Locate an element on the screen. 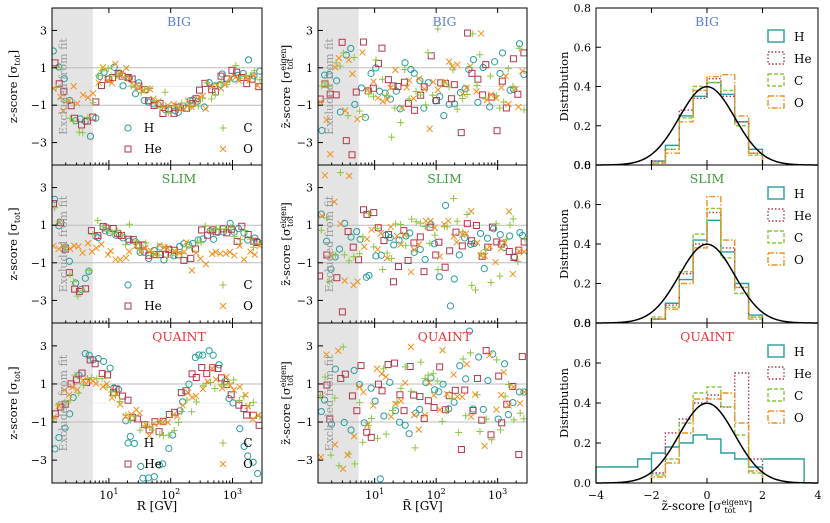  x-tick-label: 10² is located at coordinates (170, 494).